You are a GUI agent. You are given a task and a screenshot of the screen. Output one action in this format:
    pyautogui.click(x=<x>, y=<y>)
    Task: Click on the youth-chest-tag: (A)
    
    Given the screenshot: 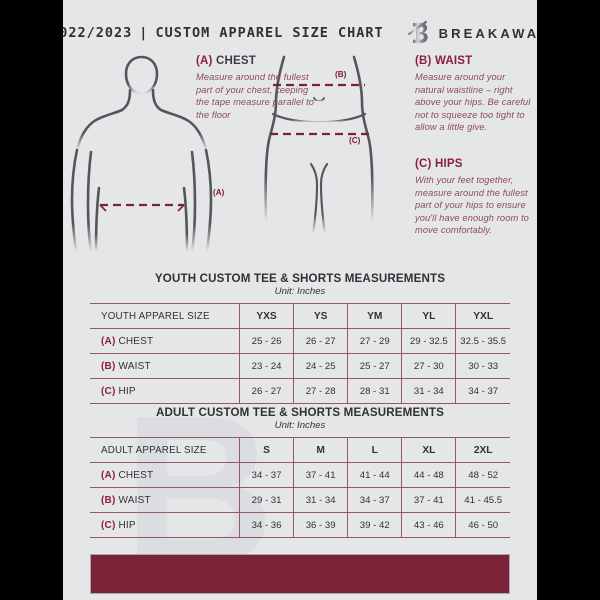 What is the action you would take?
    pyautogui.click(x=108, y=341)
    